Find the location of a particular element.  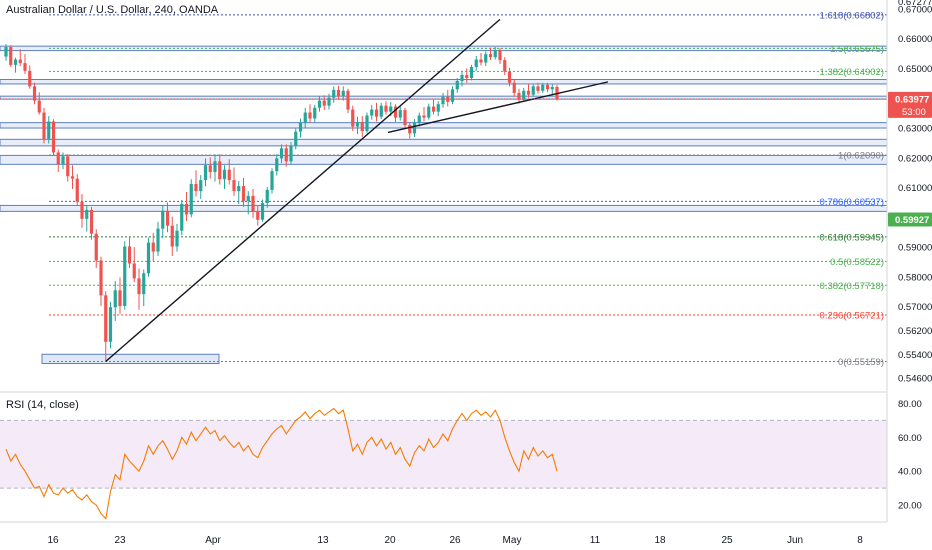

rsi-title: RSI (14, close) is located at coordinates (42, 405).